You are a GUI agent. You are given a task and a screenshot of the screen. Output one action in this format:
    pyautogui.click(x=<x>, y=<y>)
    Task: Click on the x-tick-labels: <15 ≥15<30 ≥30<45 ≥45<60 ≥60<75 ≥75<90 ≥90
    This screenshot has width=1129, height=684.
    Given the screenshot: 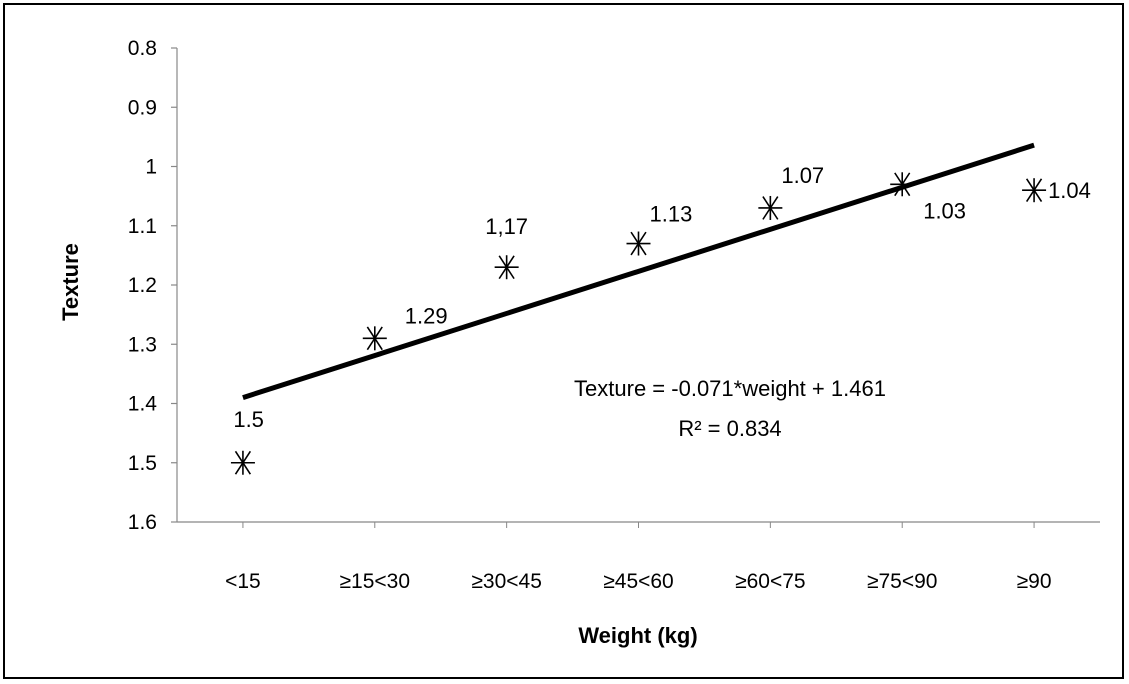 What is the action you would take?
    pyautogui.click(x=638, y=581)
    